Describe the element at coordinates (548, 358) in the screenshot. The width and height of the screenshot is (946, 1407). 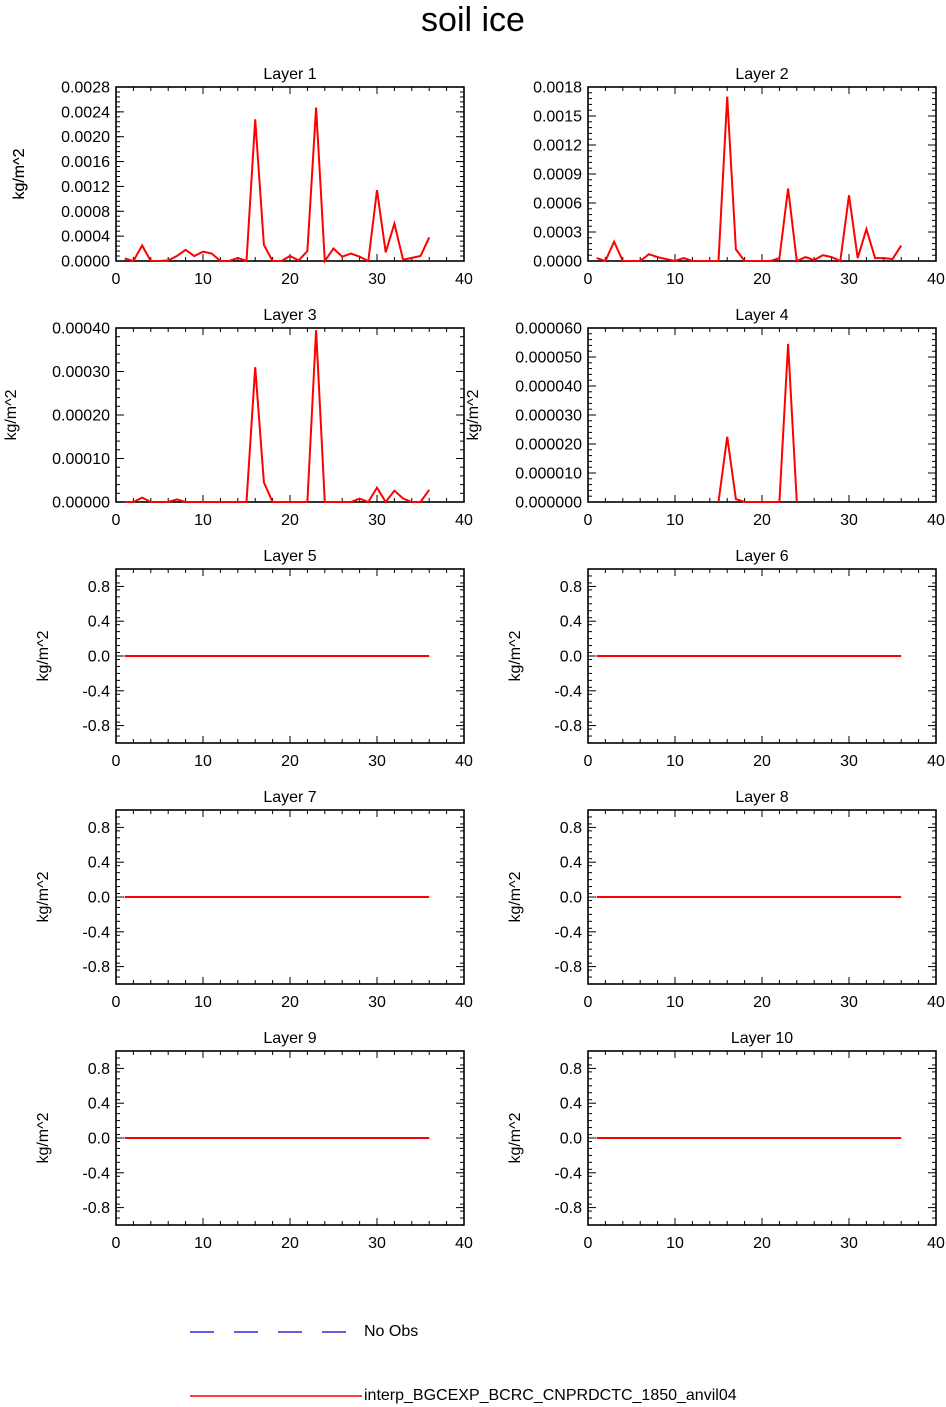
I see `y-tick-label: 0.000050` at that location.